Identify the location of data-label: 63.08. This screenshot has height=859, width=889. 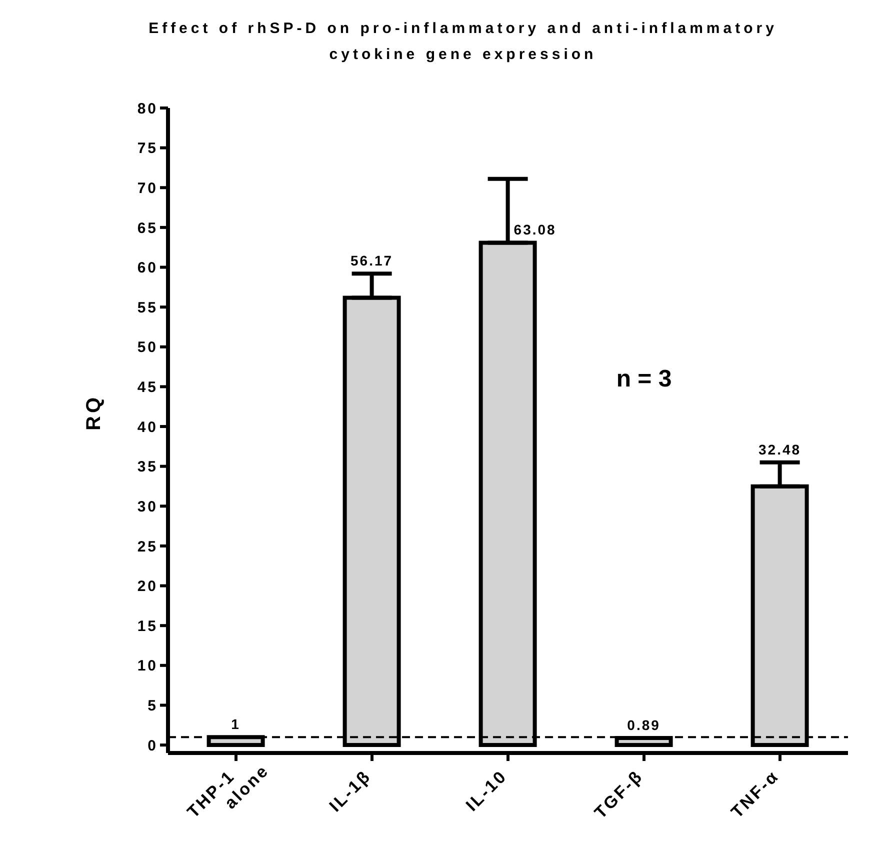
(535, 230).